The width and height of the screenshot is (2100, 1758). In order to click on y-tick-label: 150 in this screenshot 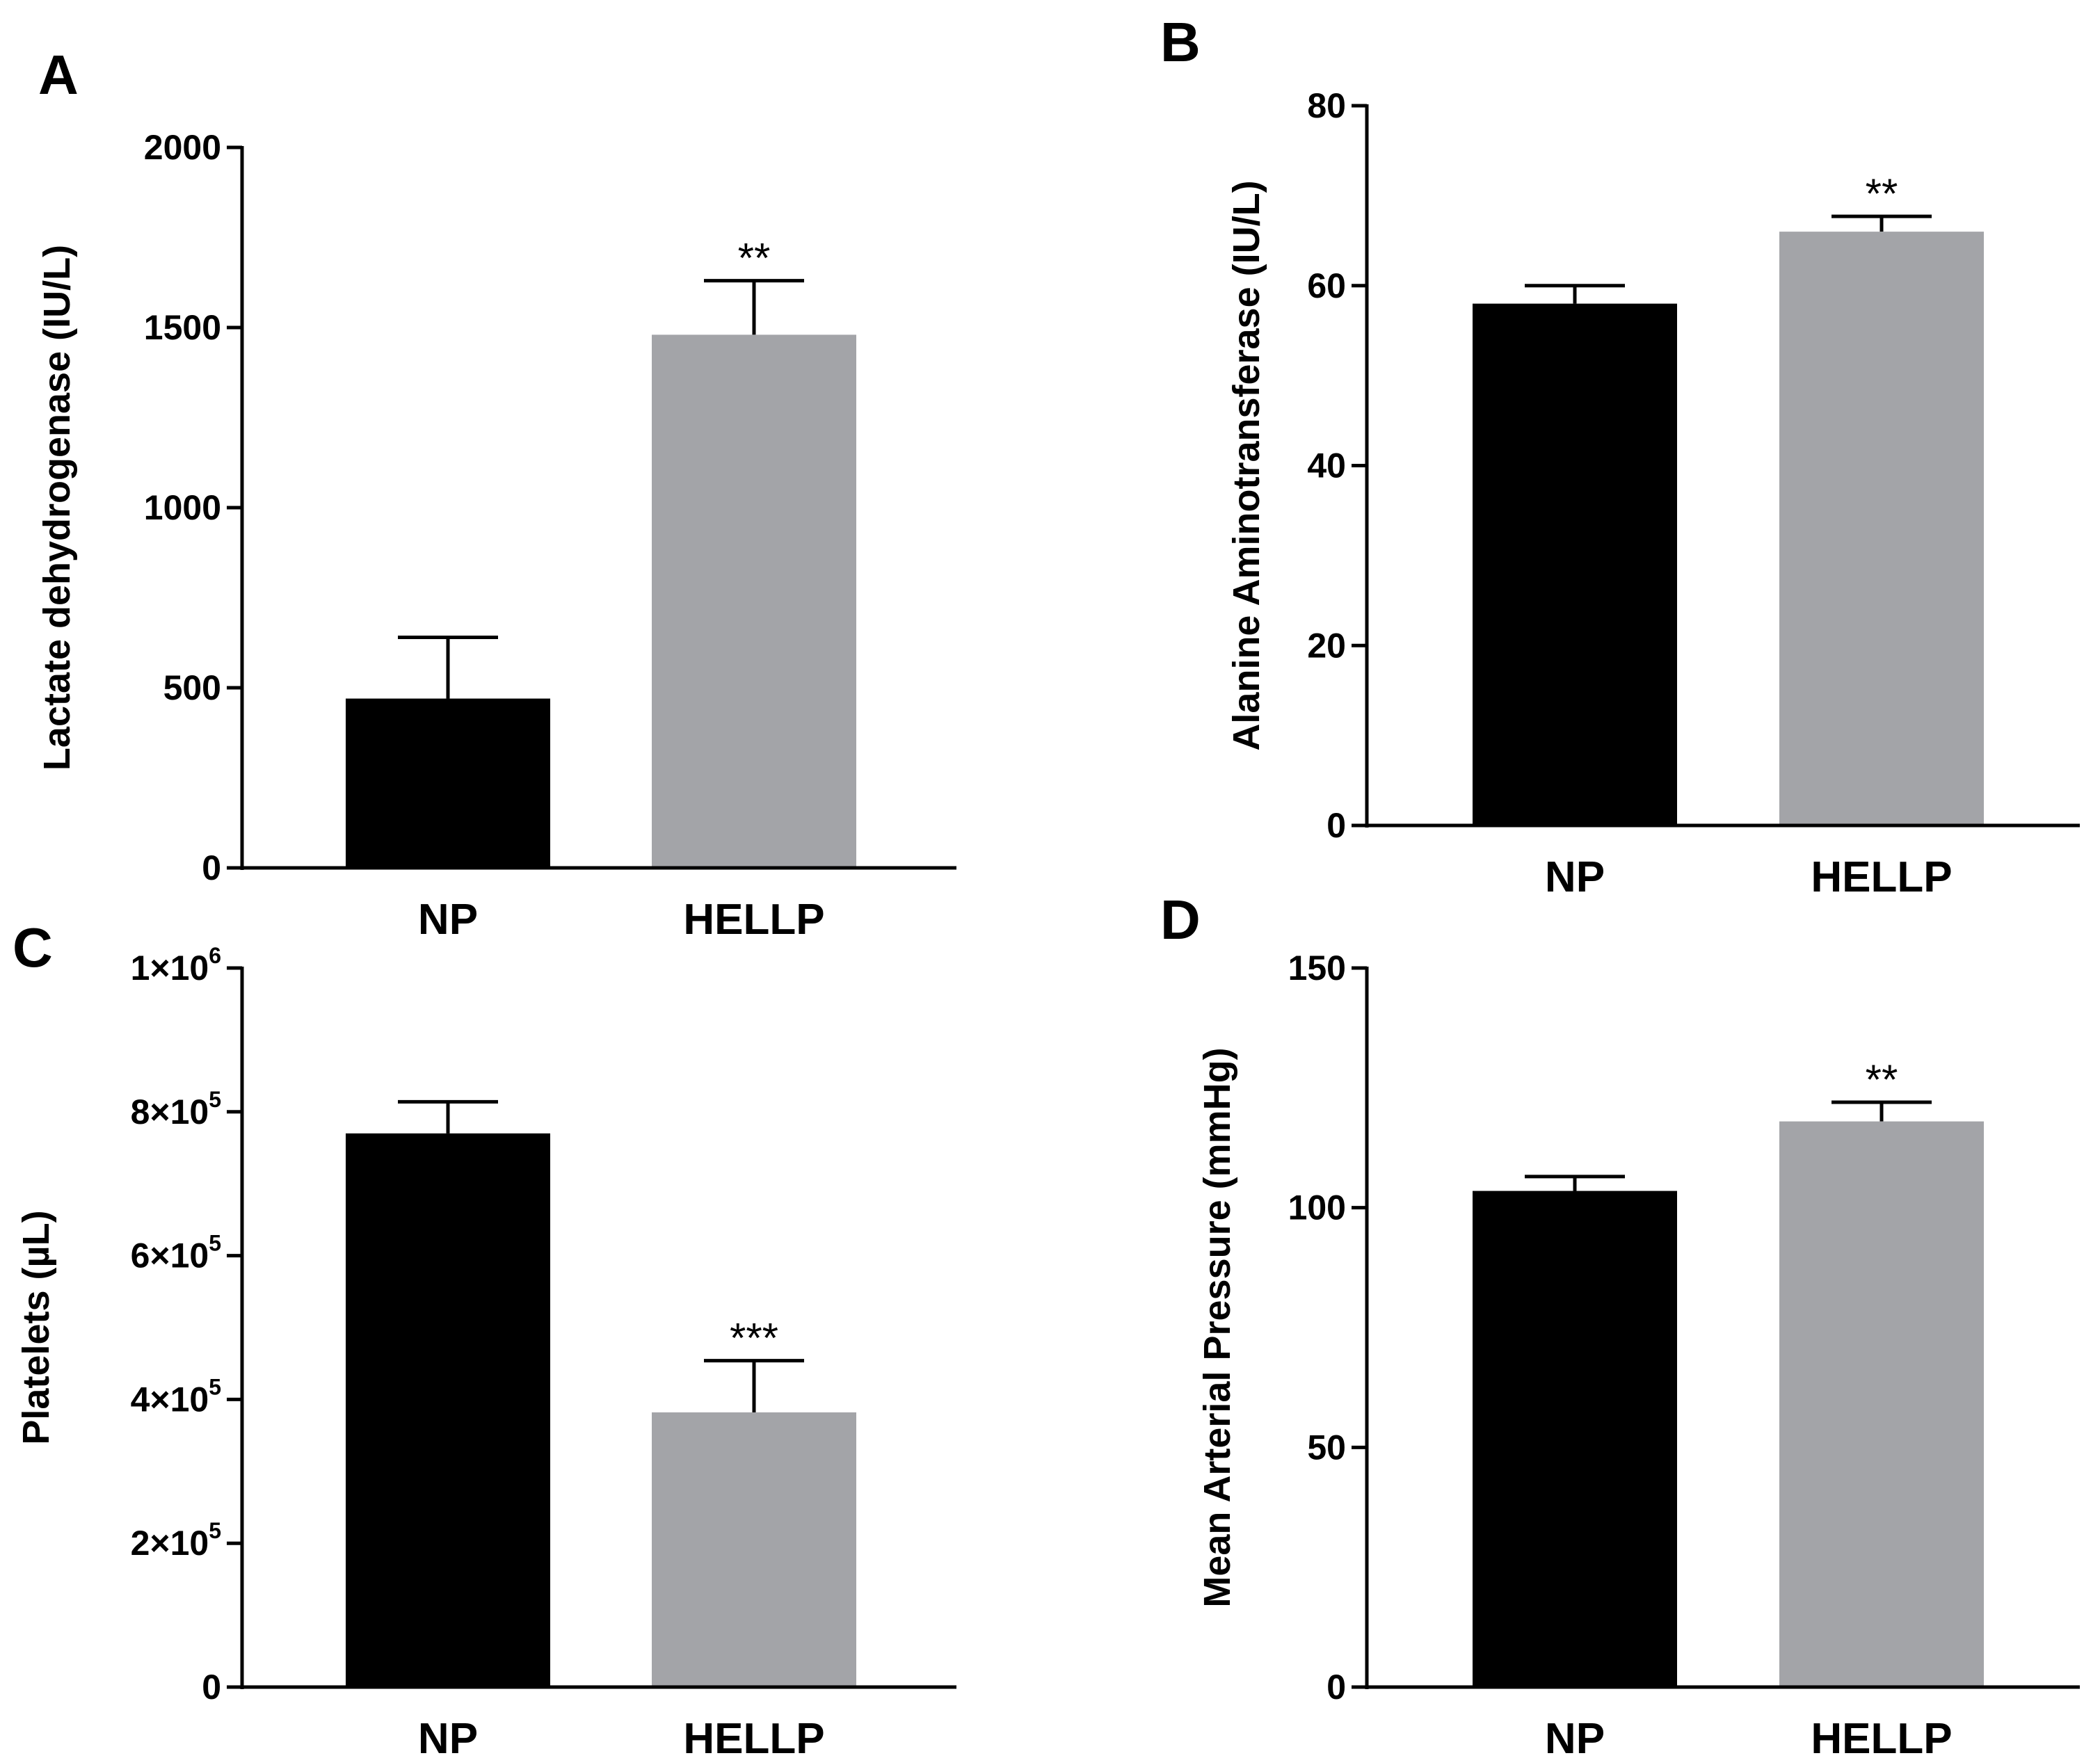, I will do `click(1317, 968)`.